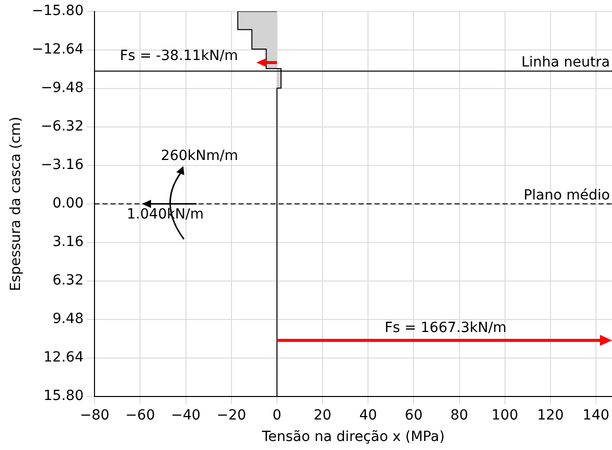 The width and height of the screenshot is (612, 450). Describe the element at coordinates (413, 415) in the screenshot. I see `x-tick-label: 60` at that location.